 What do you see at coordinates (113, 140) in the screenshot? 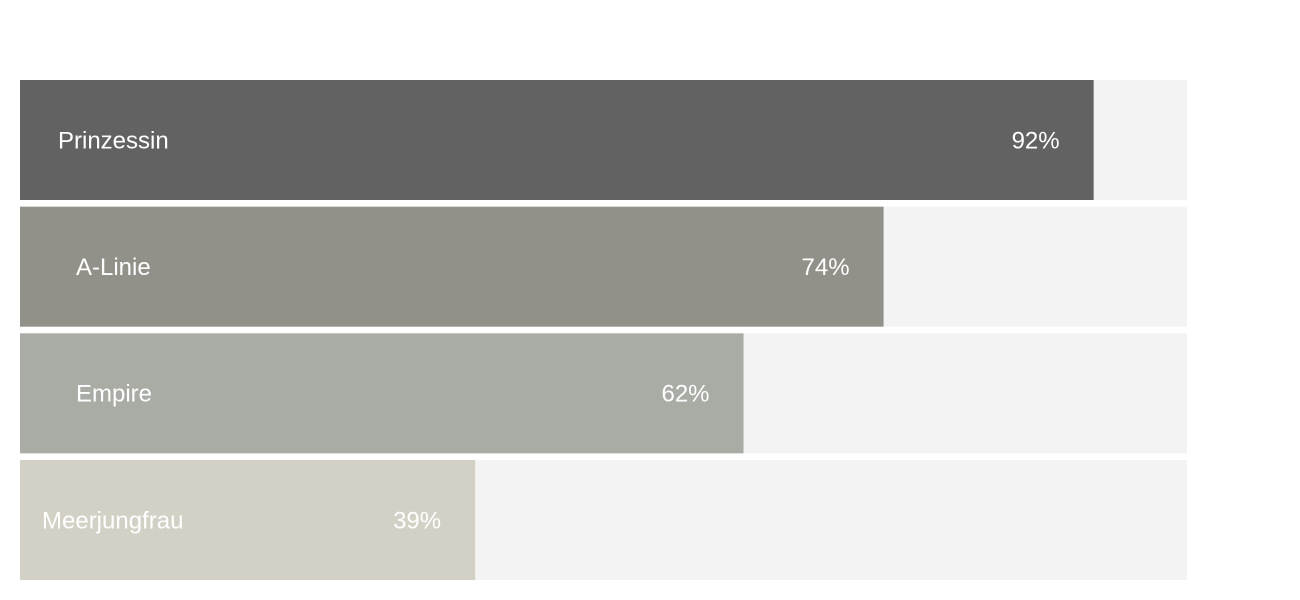
I see `bar-category-label: Prinzessin` at bounding box center [113, 140].